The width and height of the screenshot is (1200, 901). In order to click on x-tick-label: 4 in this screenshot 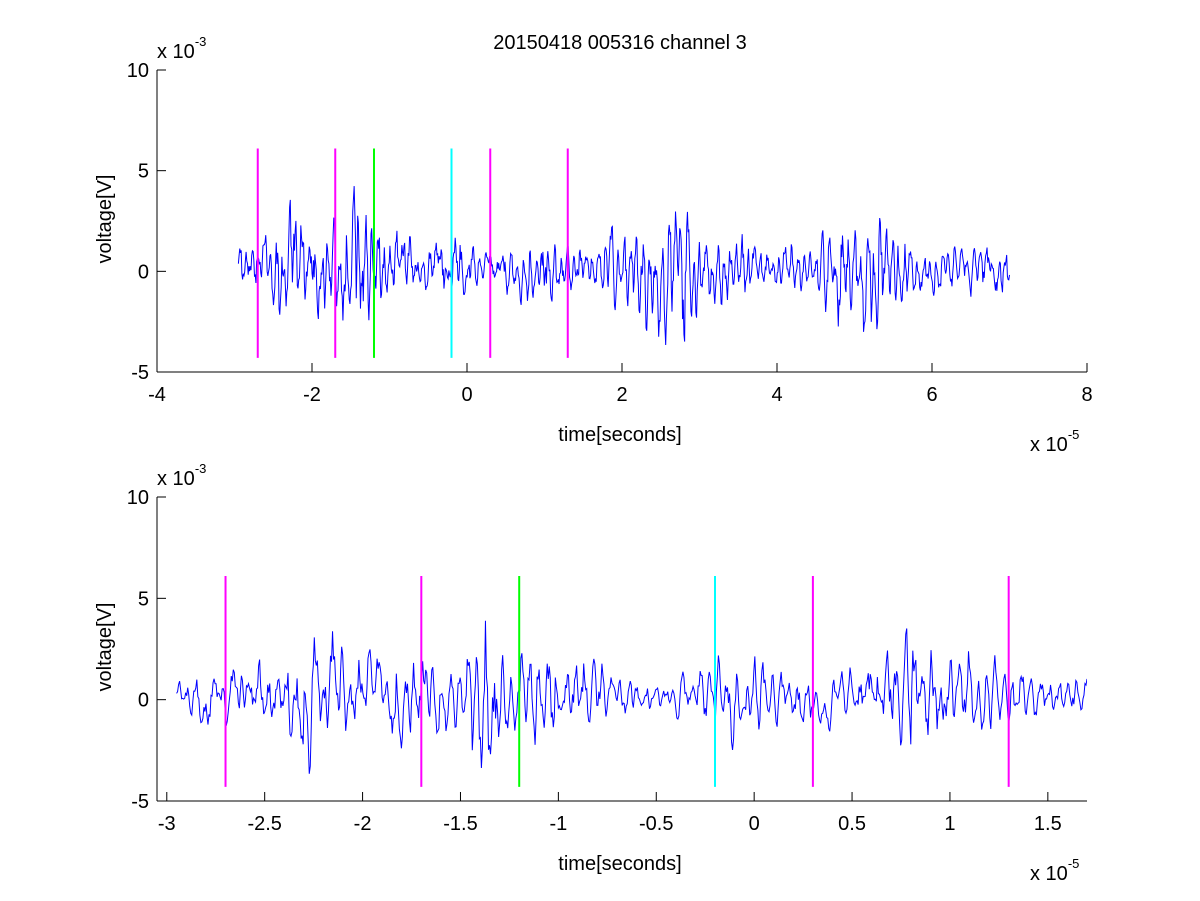, I will do `click(776, 395)`.